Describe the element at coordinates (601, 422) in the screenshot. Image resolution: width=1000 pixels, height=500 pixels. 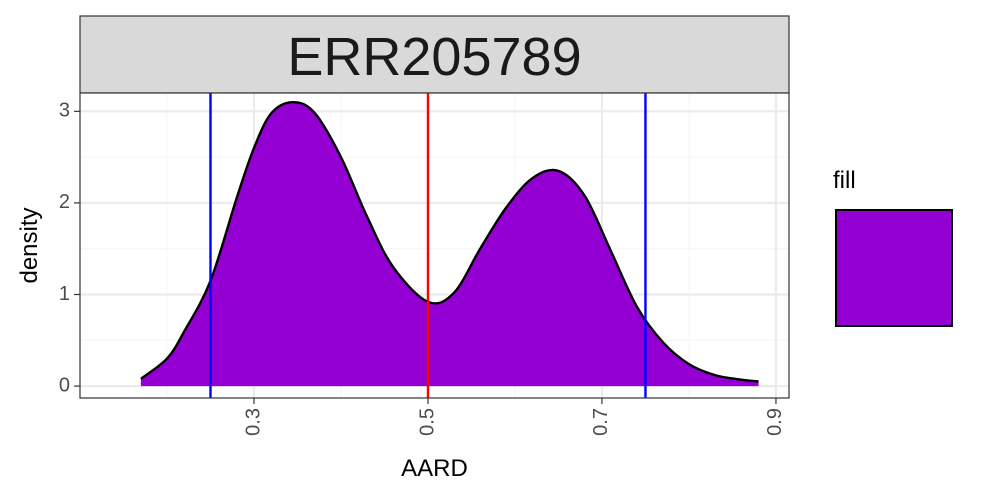
I see `x-tick-label: 0.7` at that location.